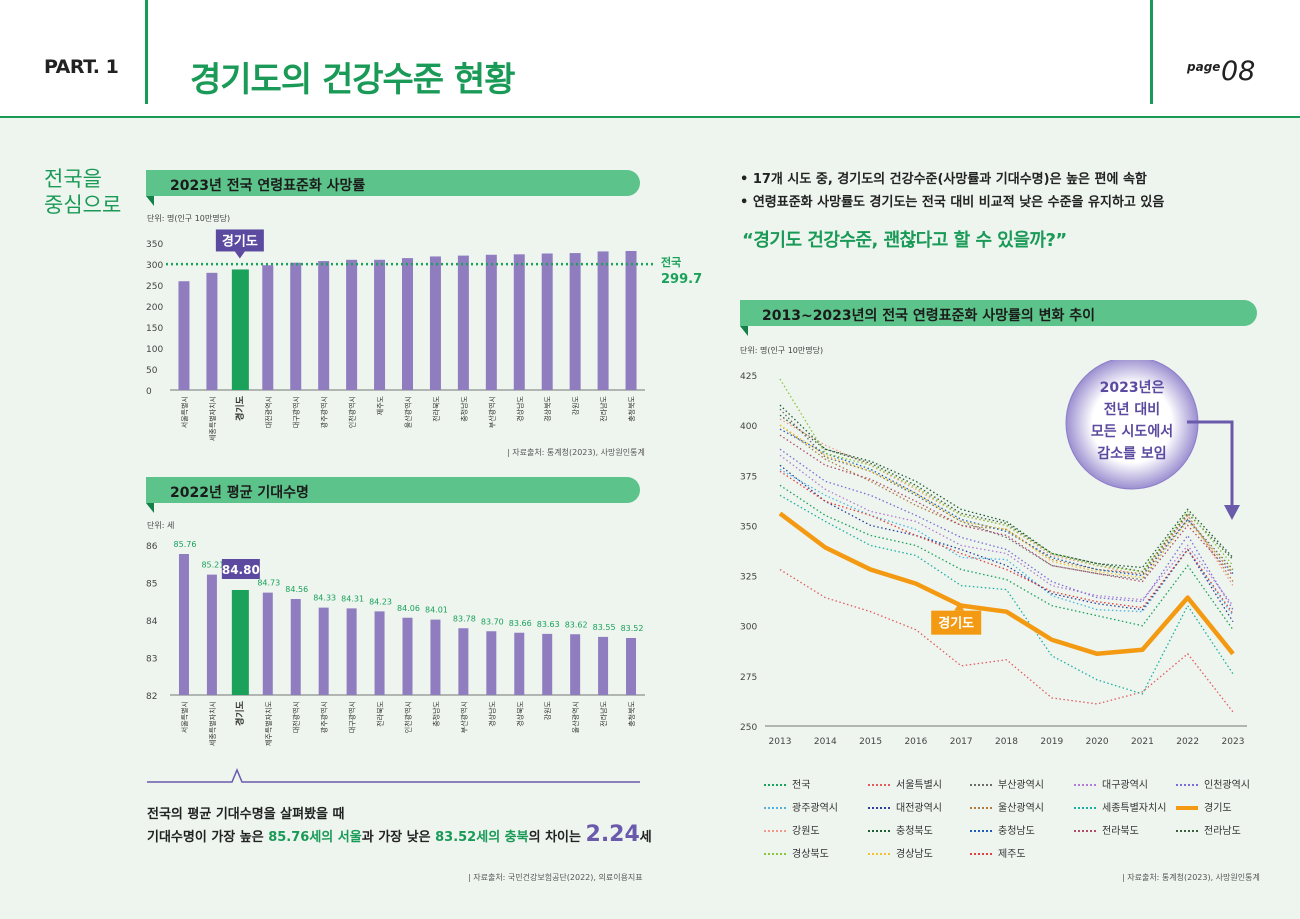 The width and height of the screenshot is (1300, 919). Describe the element at coordinates (1002, 829) in the screenshot. I see `legend-item: 충청남도` at that location.